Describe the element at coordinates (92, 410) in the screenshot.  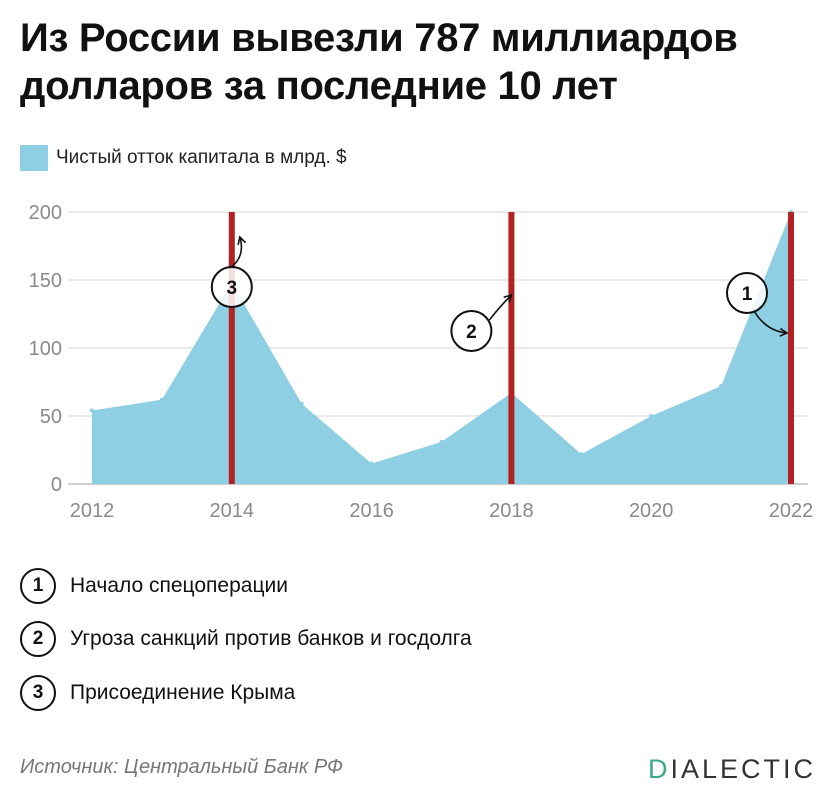
I see `data-point-2012` at that location.